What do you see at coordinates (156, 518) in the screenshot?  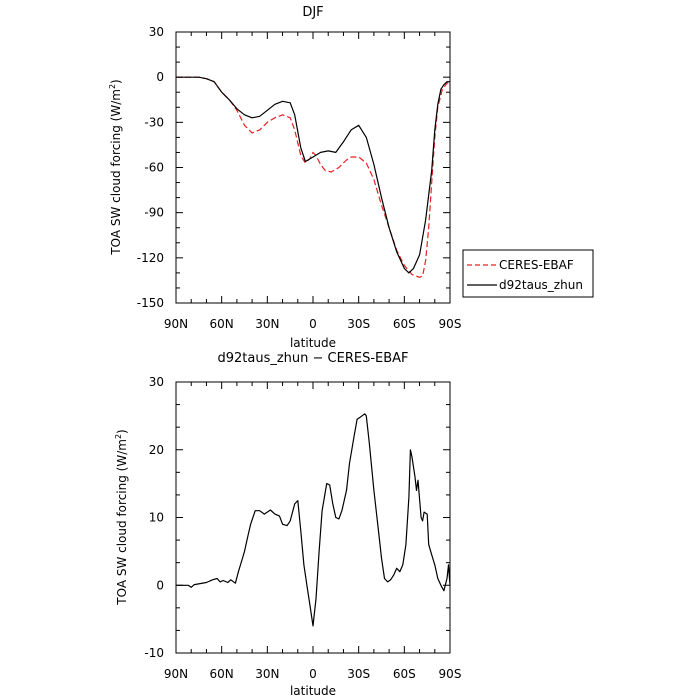 I see `y-tick-label: 10` at bounding box center [156, 518].